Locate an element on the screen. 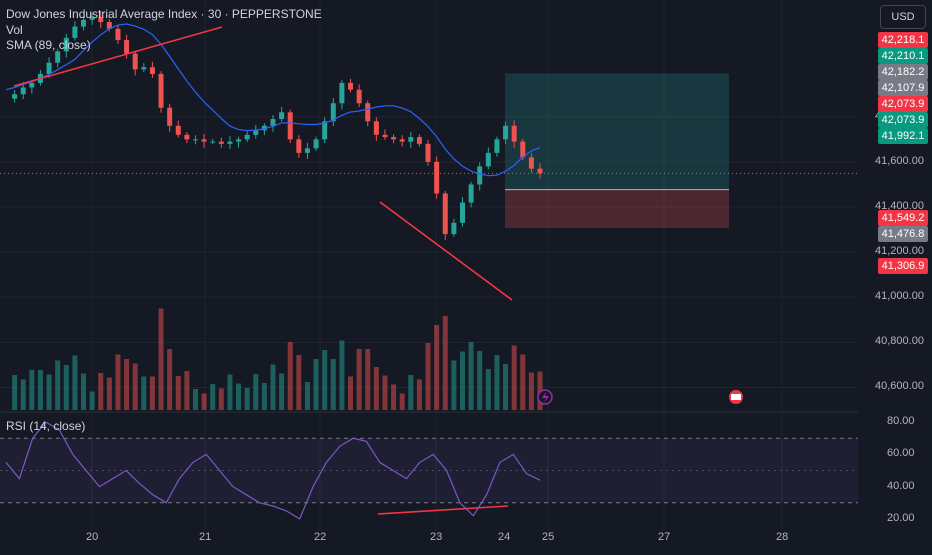  position-tool is located at coordinates (617, 150).